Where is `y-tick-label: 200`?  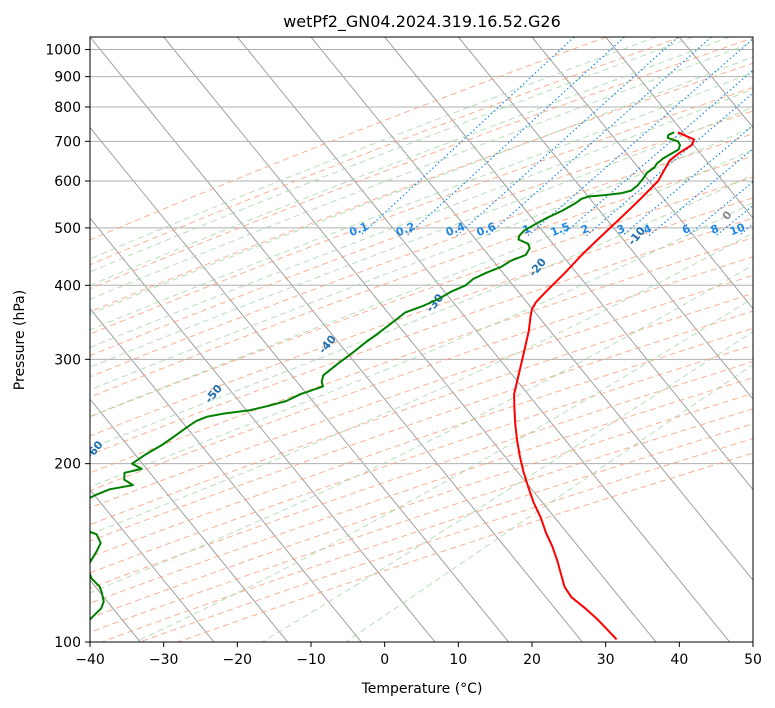 y-tick-label: 200 is located at coordinates (67, 465).